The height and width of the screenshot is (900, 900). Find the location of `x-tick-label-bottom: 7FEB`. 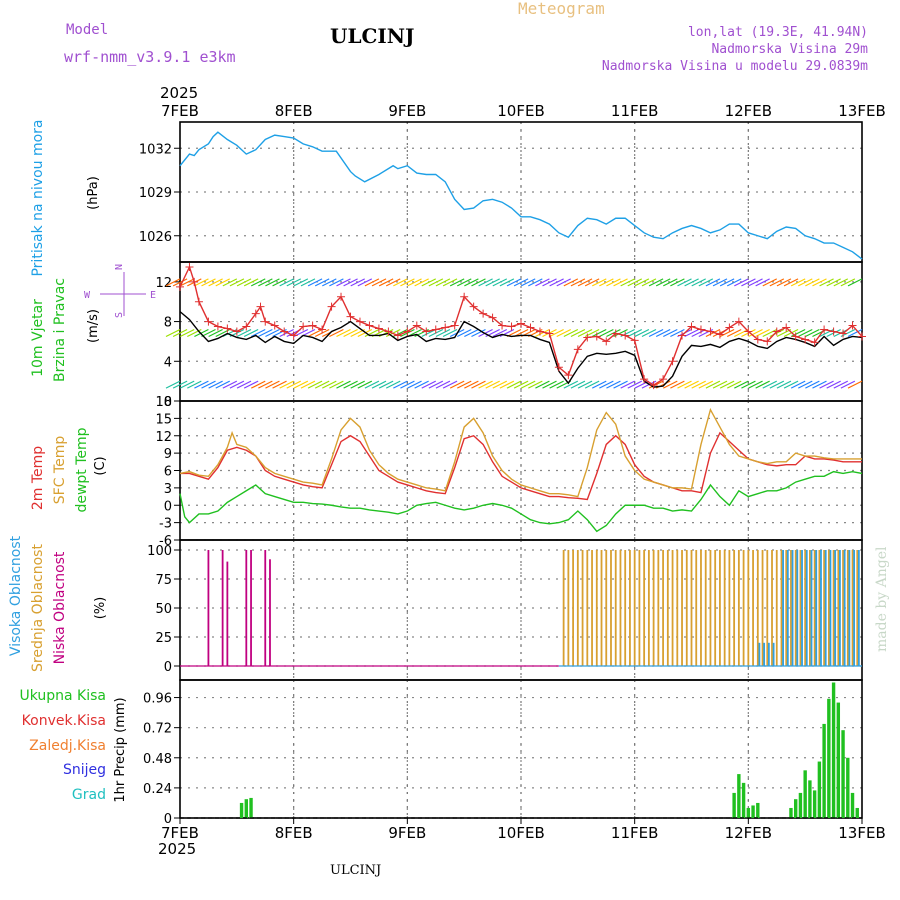

x-tick-label-bottom: 7FEB is located at coordinates (180, 833).